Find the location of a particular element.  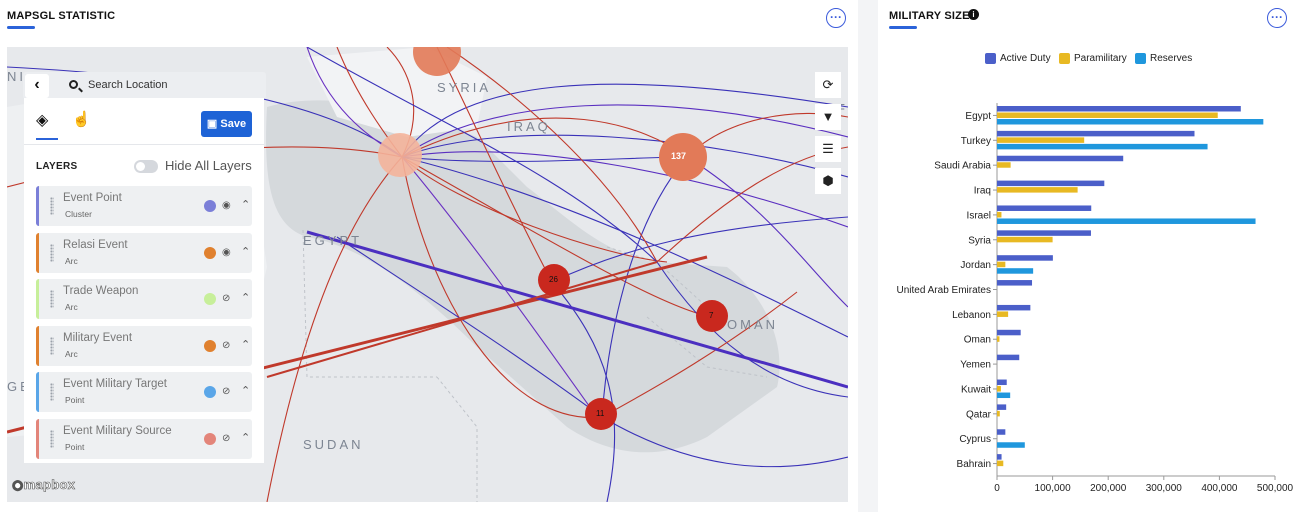

save-button: ▣ Save is located at coordinates (226, 124).